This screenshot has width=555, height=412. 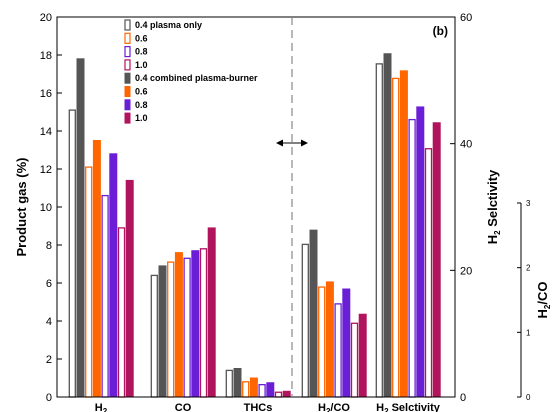 What do you see at coordinates (543, 300) in the screenshot?
I see `ratio-axis-title: H2/CO` at bounding box center [543, 300].